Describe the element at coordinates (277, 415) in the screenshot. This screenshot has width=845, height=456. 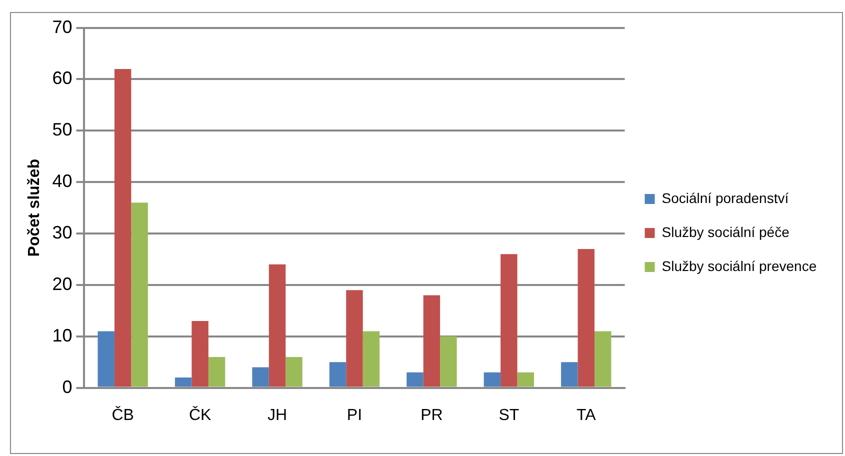
I see `x-tick-label: JH` at that location.